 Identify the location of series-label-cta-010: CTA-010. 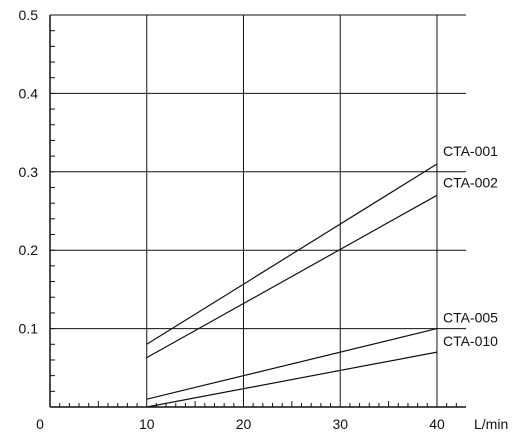
(470, 341).